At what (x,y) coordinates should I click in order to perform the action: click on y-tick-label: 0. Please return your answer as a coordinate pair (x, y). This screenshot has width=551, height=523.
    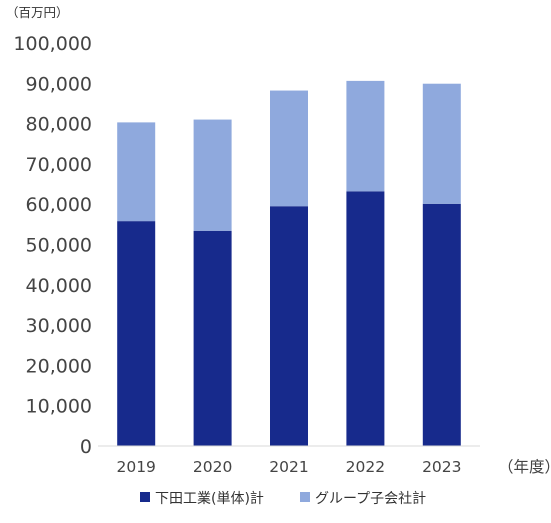
    Looking at the image, I should click on (86, 447).